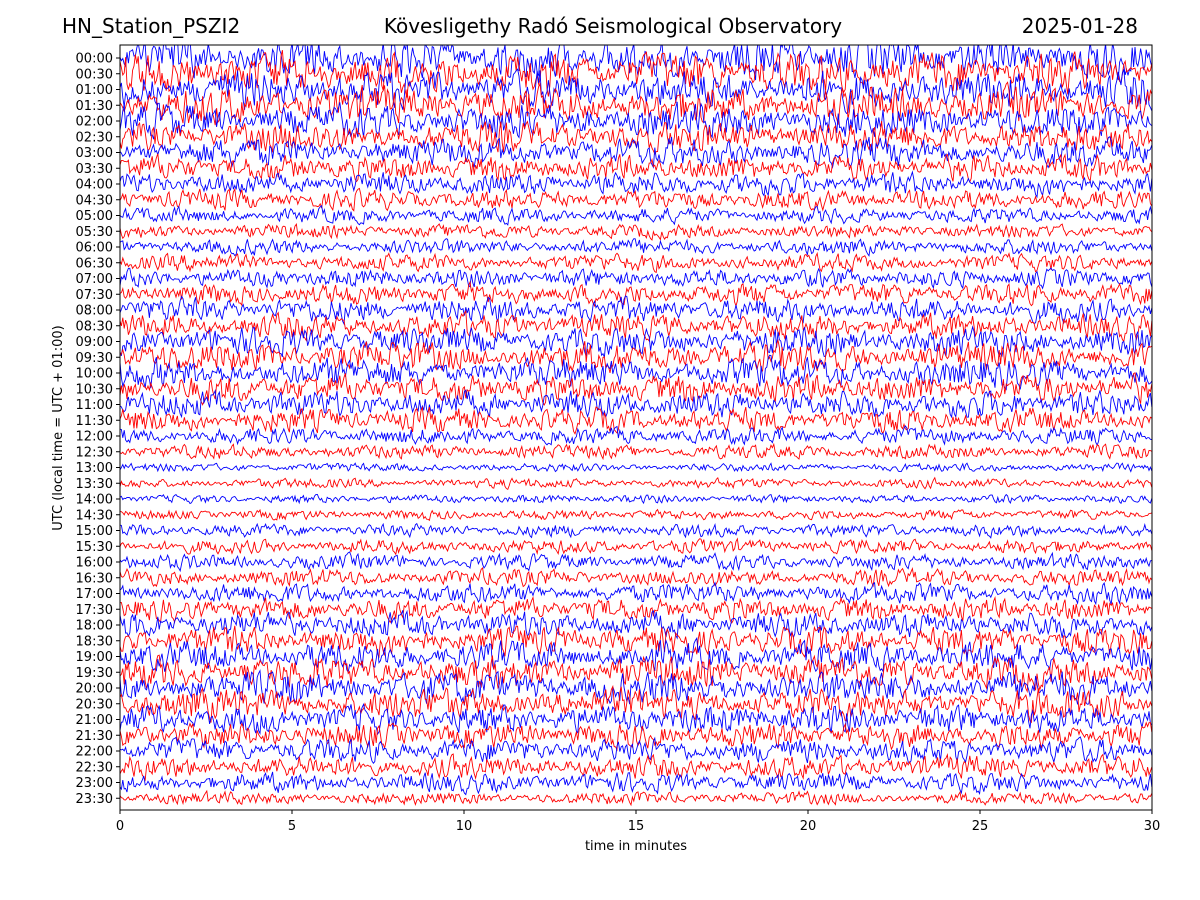 The height and width of the screenshot is (900, 1200). I want to click on y-tick-label: 03:30, so click(94, 169).